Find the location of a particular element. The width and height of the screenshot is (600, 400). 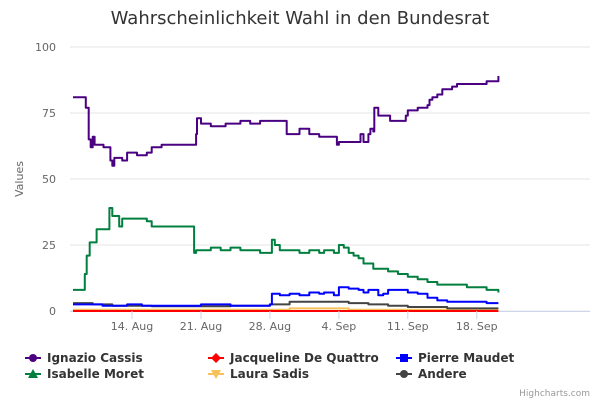

legend-label: Jacqueline De Quattro is located at coordinates (304, 358).